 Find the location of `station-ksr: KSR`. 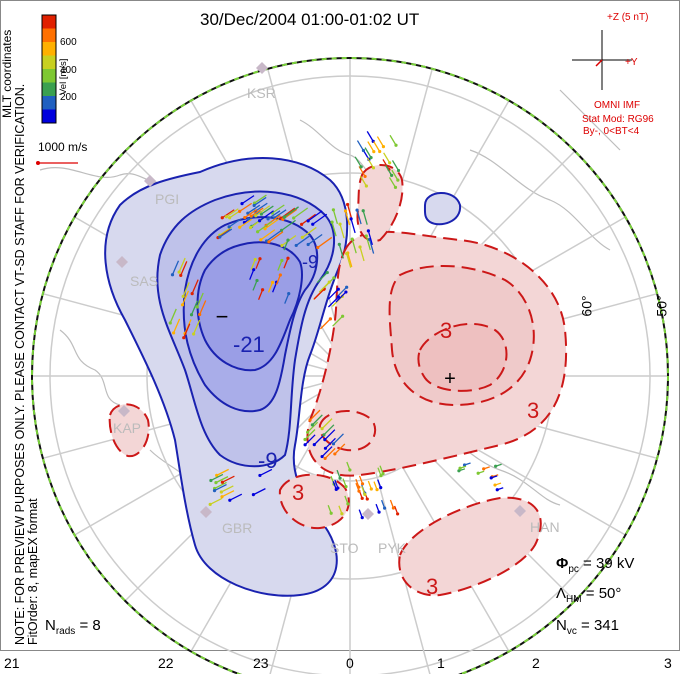

station-ksr: KSR is located at coordinates (261, 93).